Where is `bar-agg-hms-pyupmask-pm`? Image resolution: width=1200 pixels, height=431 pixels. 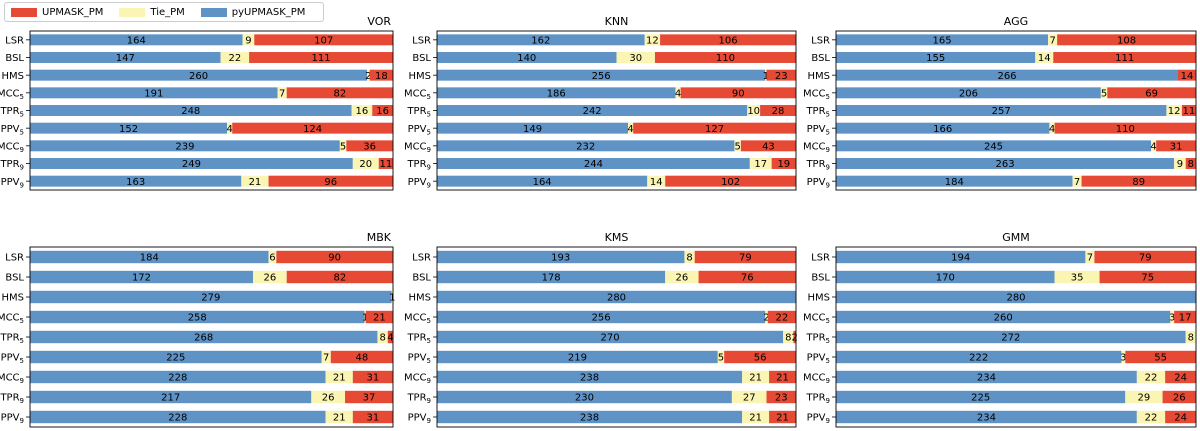
bar-agg-hms-pyupmask-pm is located at coordinates (1007, 75).